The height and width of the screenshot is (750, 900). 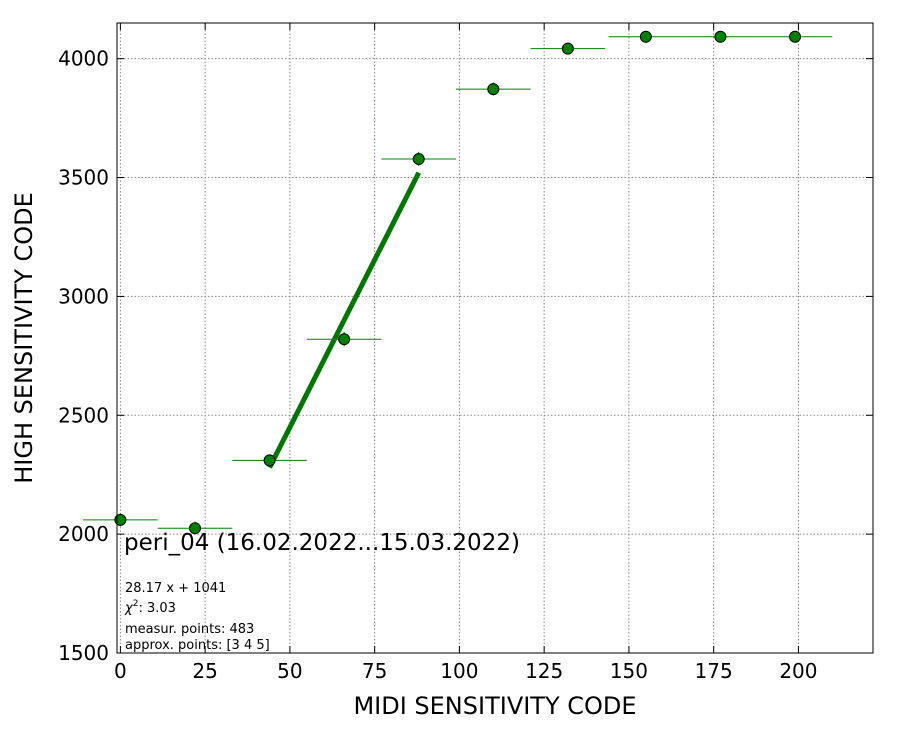 What do you see at coordinates (83, 534) in the screenshot?
I see `y-tick-label: 2000` at bounding box center [83, 534].